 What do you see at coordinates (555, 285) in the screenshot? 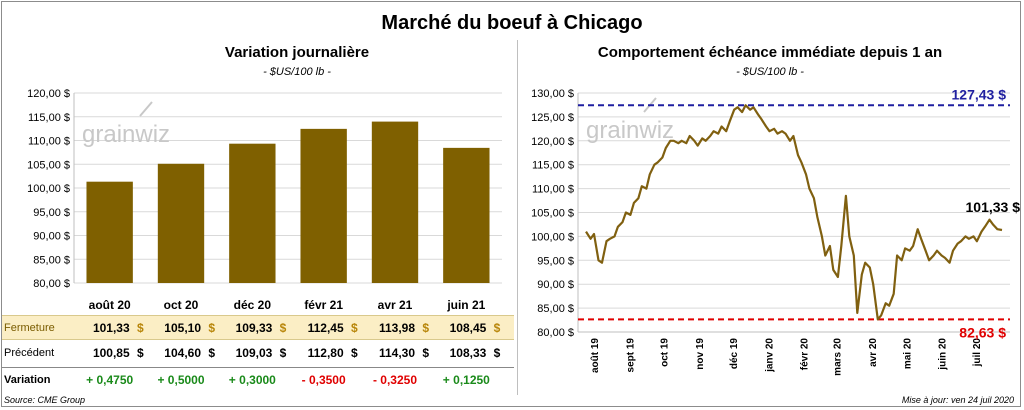
I see `line-ytick-label: 90,00 $` at bounding box center [555, 285].